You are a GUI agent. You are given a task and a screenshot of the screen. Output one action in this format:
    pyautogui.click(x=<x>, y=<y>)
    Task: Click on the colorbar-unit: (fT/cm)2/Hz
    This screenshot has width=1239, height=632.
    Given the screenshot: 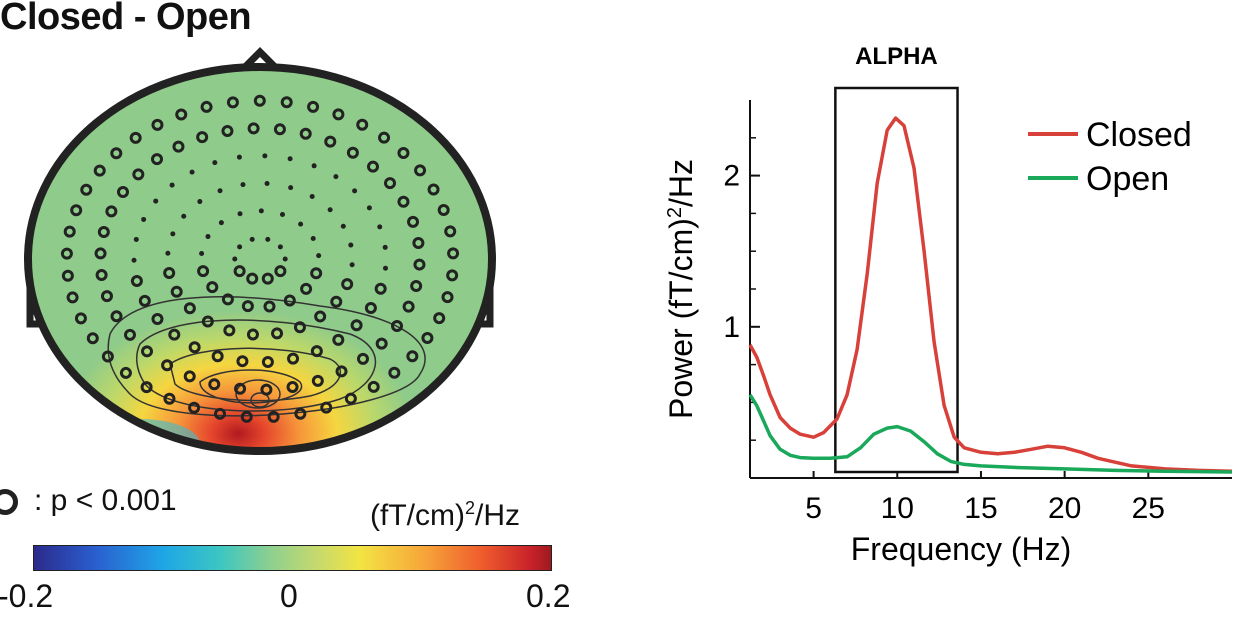 What is the action you would take?
    pyautogui.click(x=445, y=515)
    